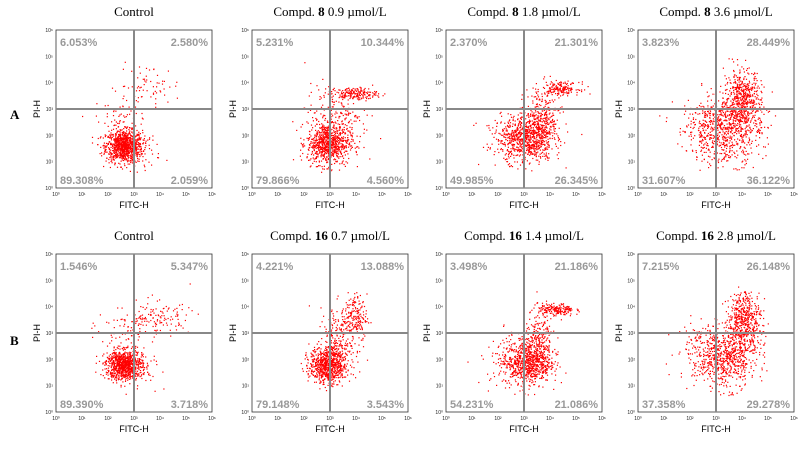 The height and width of the screenshot is (451, 800). I want to click on panel-title-compound: 8, so click(707, 11).